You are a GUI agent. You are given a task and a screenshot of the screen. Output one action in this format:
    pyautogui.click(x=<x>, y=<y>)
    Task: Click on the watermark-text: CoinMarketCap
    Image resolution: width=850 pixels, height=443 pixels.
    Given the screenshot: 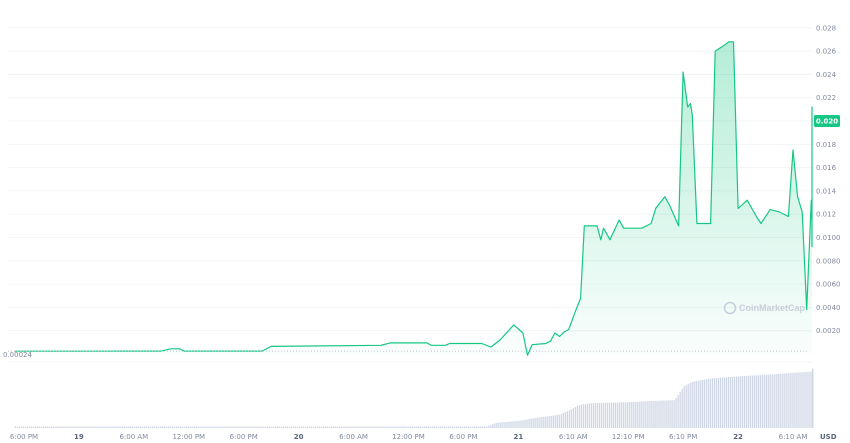 What is the action you would take?
    pyautogui.click(x=772, y=308)
    